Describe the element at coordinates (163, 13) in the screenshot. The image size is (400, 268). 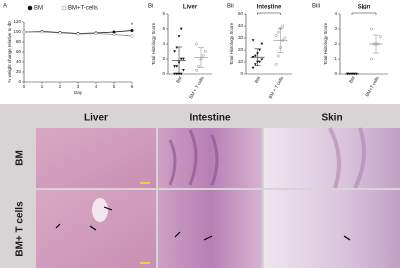
I see `y-tick-label: 8` at that location.